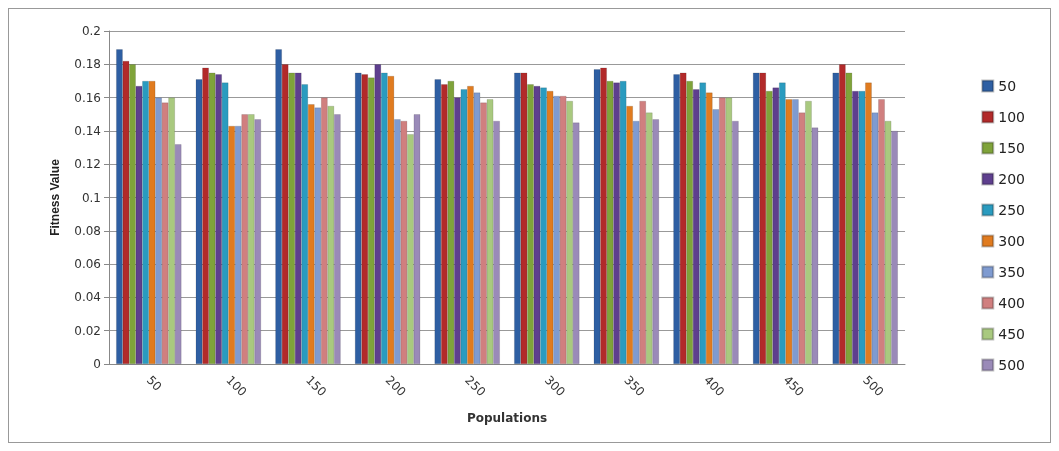  Describe the element at coordinates (55, 197) in the screenshot. I see `y-axis-title: Fitness Value` at that location.